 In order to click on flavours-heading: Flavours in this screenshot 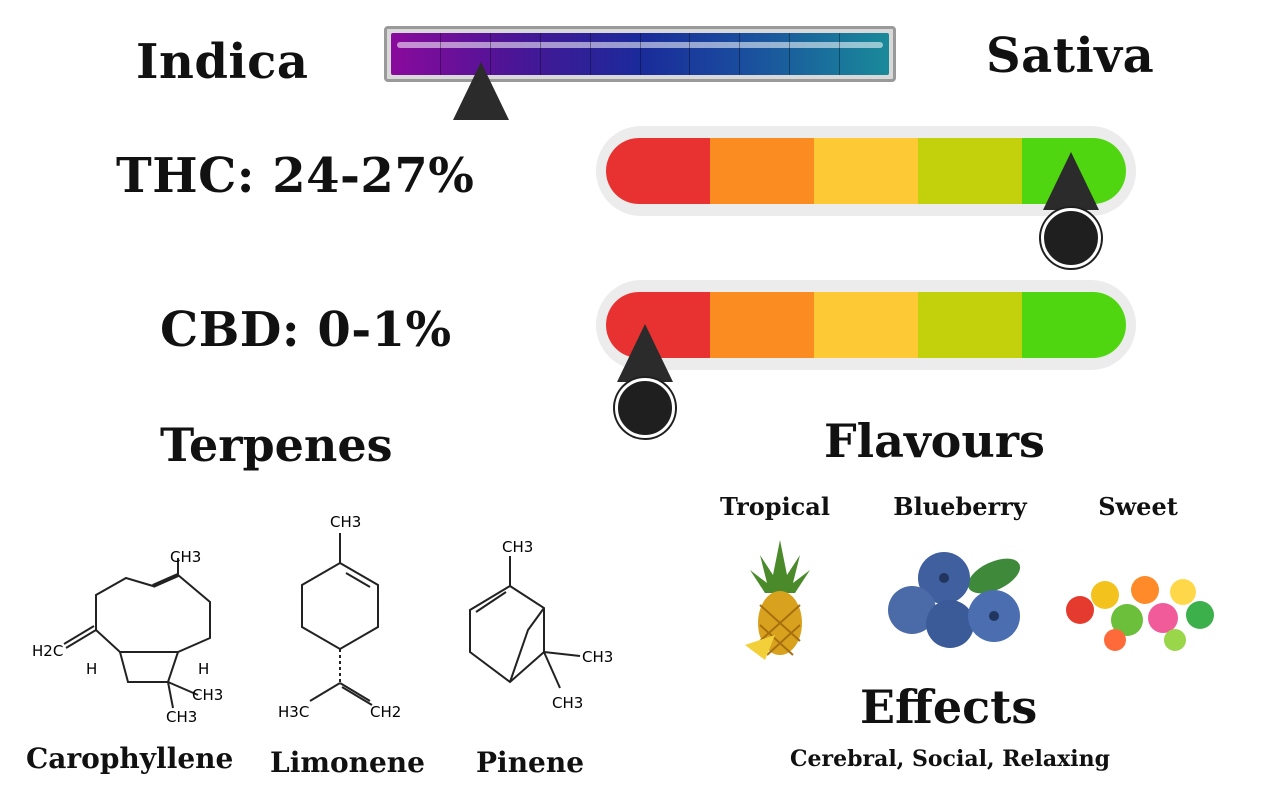, I will do `click(934, 441)`.